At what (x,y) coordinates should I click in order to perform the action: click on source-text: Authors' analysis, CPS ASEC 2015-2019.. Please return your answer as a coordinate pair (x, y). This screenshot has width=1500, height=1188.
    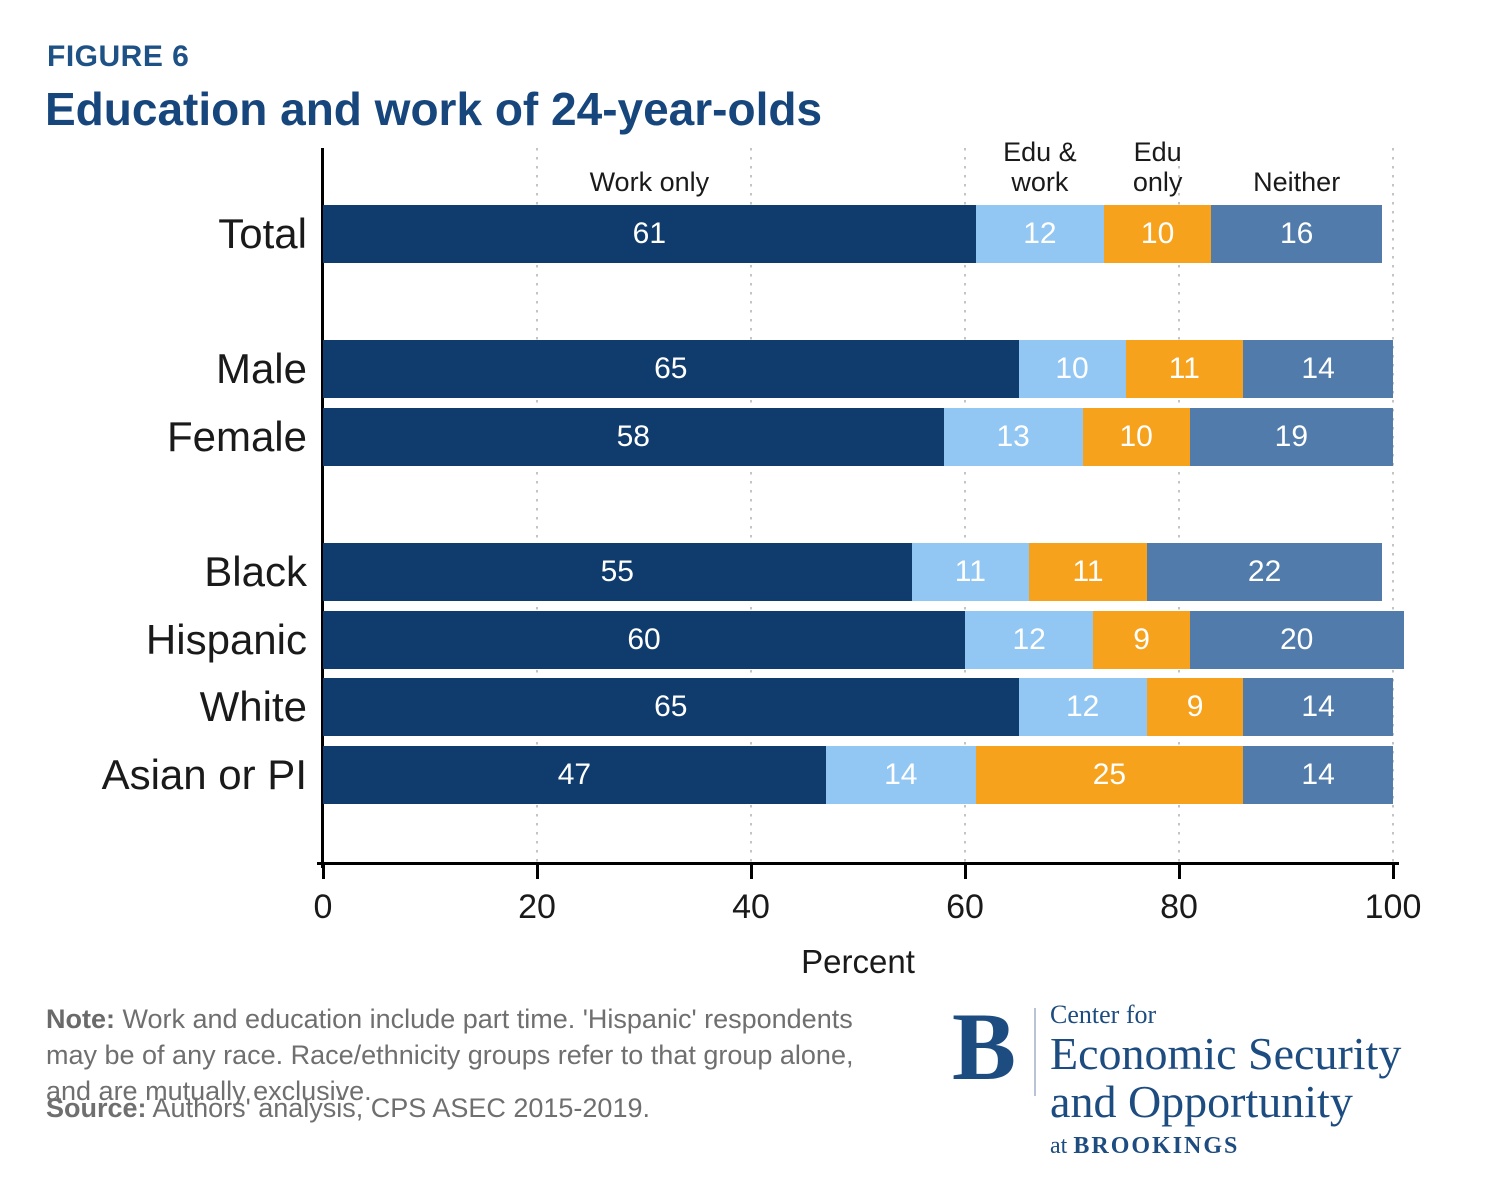
    Looking at the image, I should click on (398, 1108).